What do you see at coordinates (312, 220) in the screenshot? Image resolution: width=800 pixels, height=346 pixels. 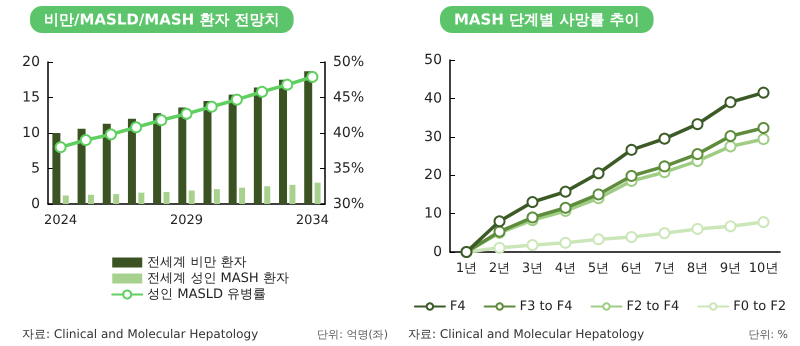 I see `x-tick-label: 2034` at bounding box center [312, 220].